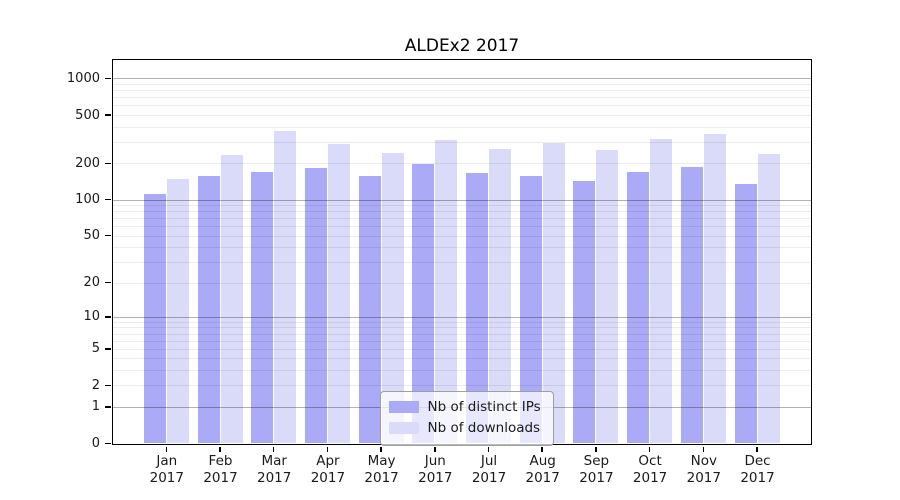  Describe the element at coordinates (661, 291) in the screenshot. I see `bar-downloads-oct` at that location.